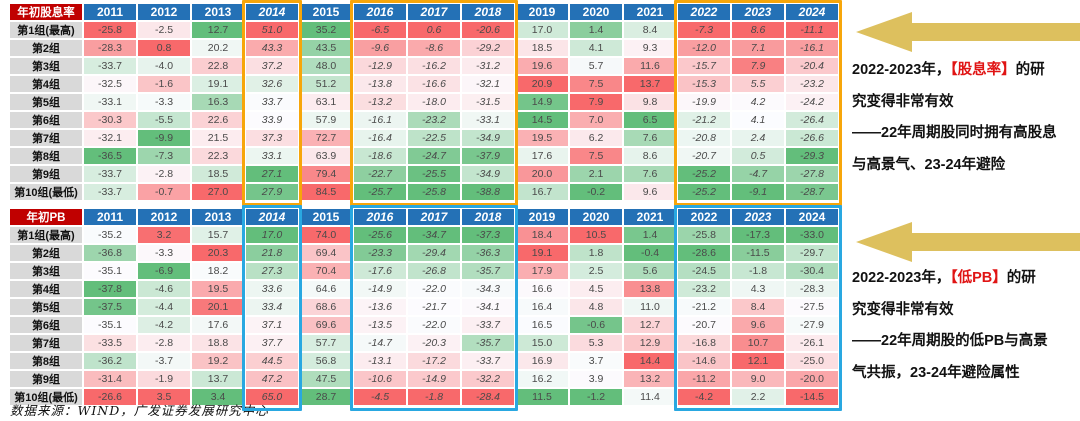 The height and width of the screenshot is (421, 1080). I want to click on heatmap-cell: -24.5, so click(704, 271).